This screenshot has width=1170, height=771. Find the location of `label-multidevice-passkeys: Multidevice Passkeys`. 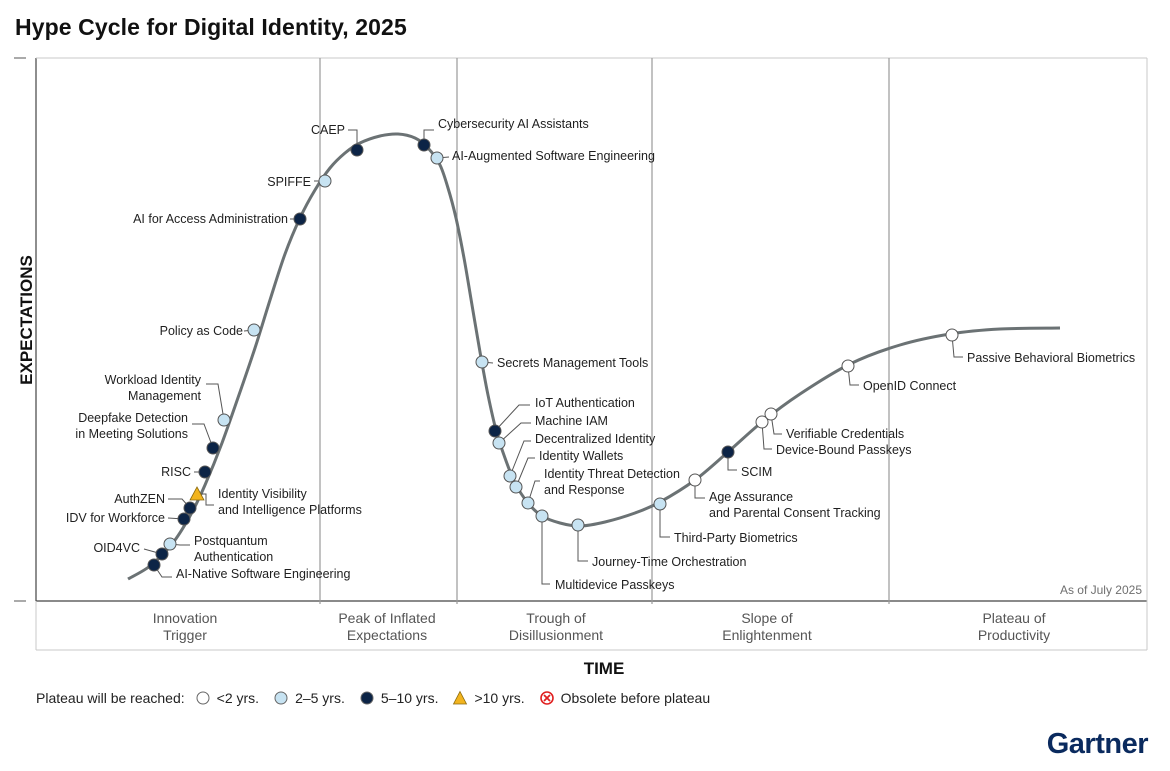

label-multidevice-passkeys: Multidevice Passkeys is located at coordinates (615, 585).